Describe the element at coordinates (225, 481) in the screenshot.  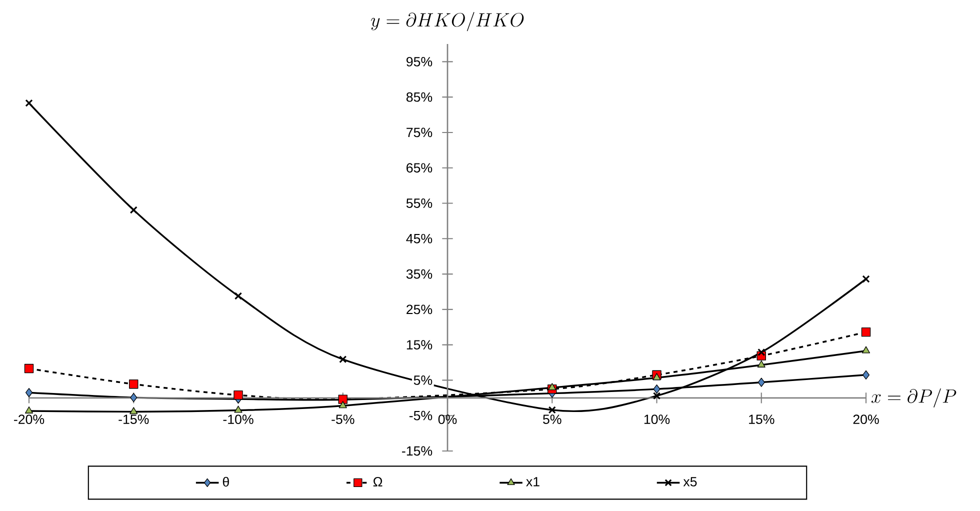
I see `legend-label: θ` at that location.